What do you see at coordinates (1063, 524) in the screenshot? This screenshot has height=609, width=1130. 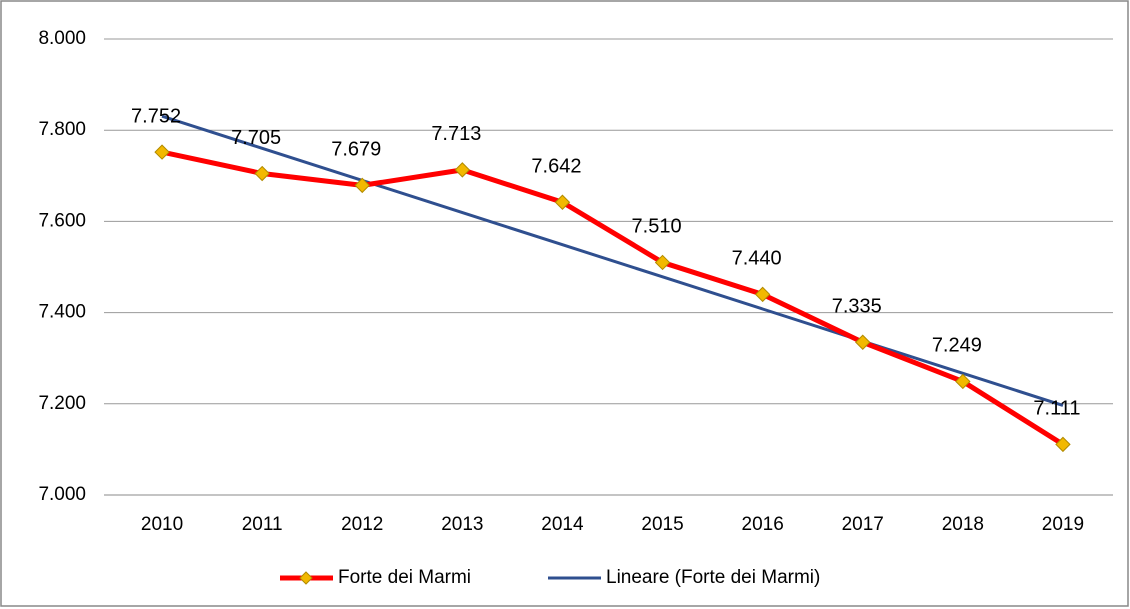 I see `x-tick-label: 2019` at bounding box center [1063, 524].